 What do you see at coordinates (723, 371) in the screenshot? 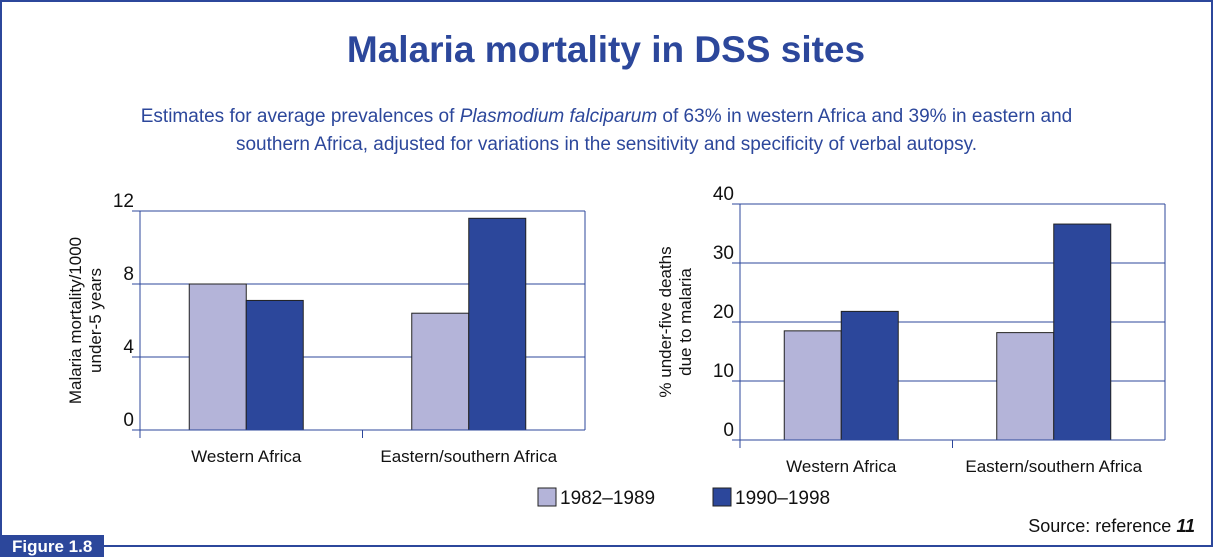
I see `y-tick-label: 10` at bounding box center [723, 371].